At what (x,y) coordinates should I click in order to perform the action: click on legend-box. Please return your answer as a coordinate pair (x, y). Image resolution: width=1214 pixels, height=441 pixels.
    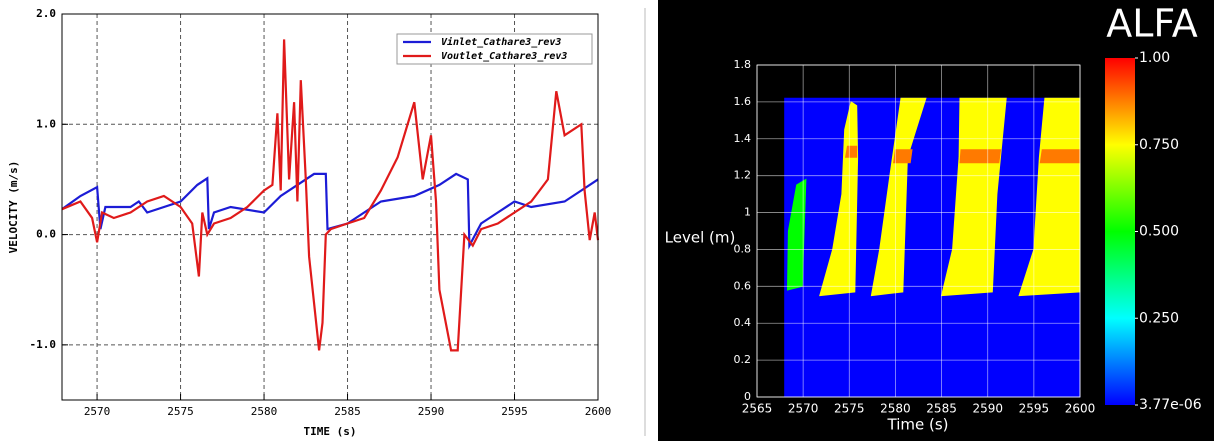
    Looking at the image, I should click on (494, 49).